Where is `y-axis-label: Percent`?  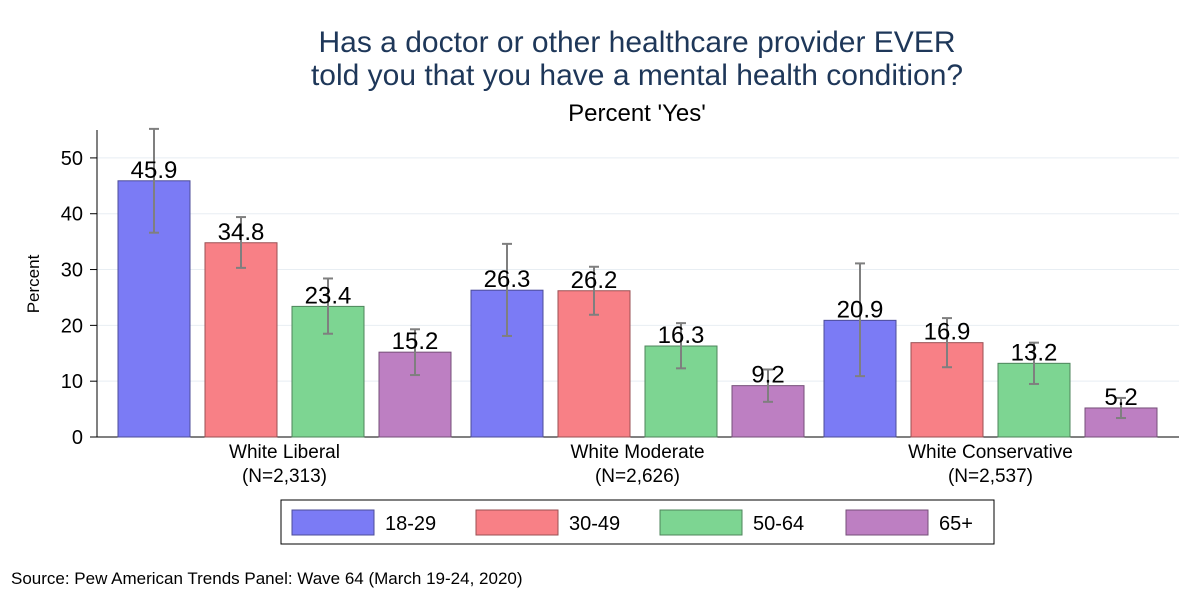
y-axis-label: Percent is located at coordinates (33, 283).